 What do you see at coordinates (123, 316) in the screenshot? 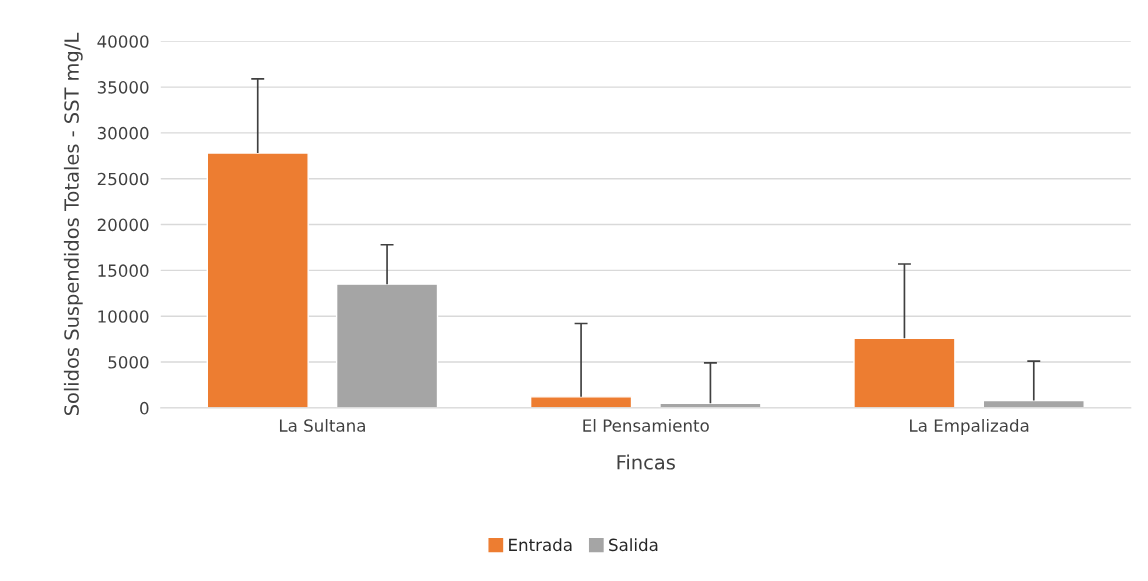
I see `y-tick-label: 10000` at bounding box center [123, 316].